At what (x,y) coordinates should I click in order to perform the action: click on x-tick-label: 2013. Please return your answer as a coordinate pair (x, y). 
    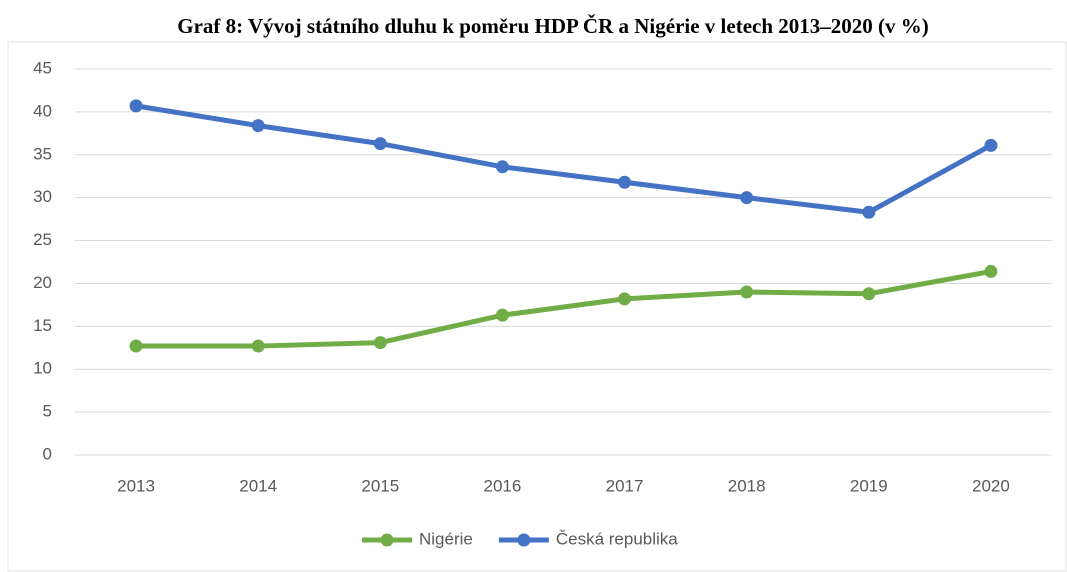
    Looking at the image, I should click on (136, 485).